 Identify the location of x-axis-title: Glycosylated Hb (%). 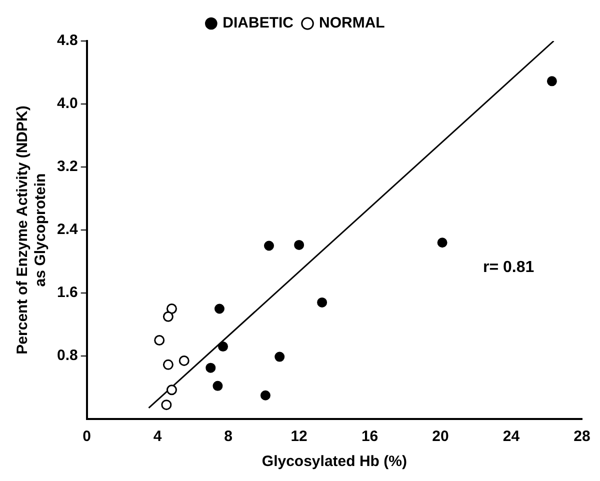
(334, 461).